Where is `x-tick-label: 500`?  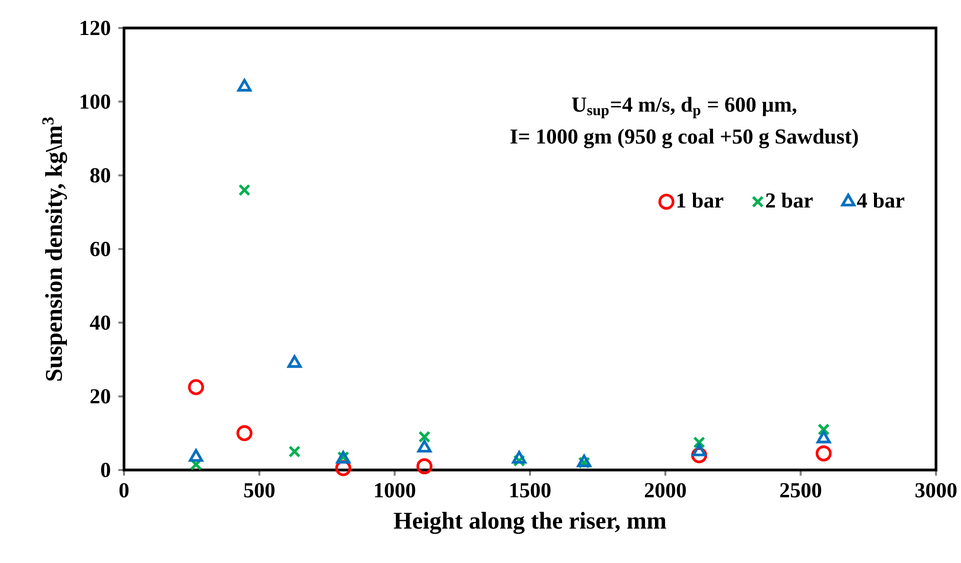 x-tick-label: 500 is located at coordinates (259, 490).